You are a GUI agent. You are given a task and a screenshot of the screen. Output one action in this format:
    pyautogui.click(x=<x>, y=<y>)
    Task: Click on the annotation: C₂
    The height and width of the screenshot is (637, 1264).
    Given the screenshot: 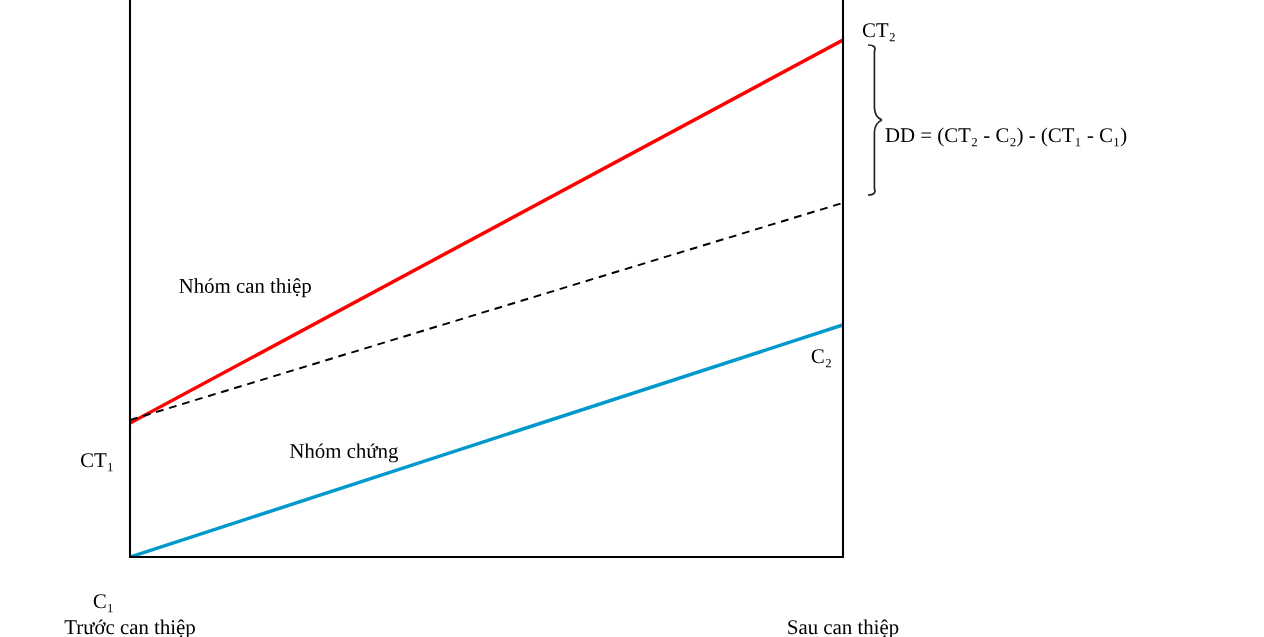 What is the action you would take?
    pyautogui.click(x=821, y=358)
    